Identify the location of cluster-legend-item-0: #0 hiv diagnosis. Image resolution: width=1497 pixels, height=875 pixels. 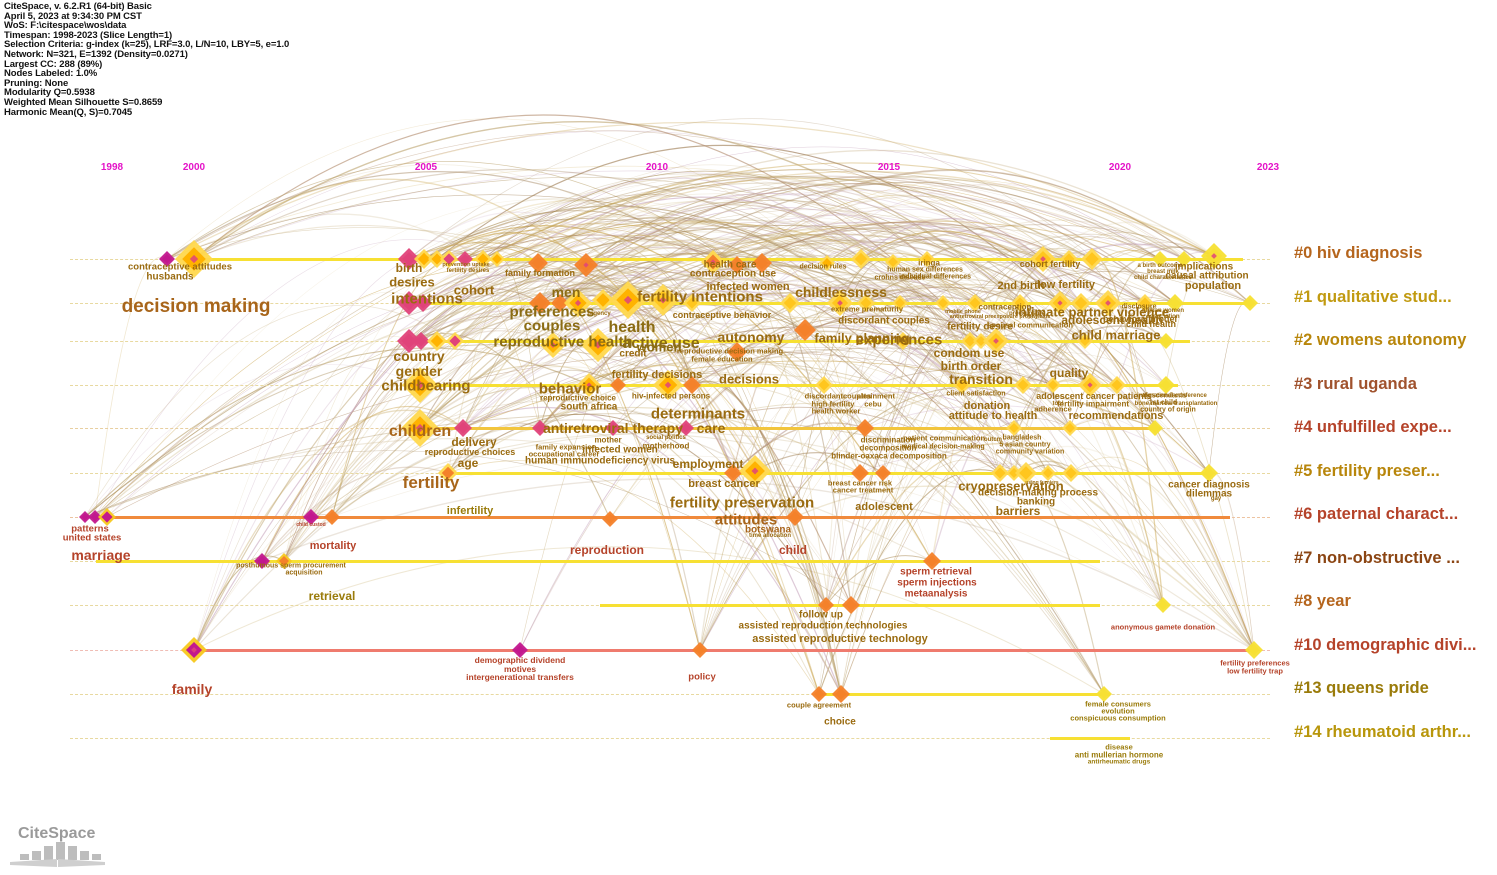
(1358, 253).